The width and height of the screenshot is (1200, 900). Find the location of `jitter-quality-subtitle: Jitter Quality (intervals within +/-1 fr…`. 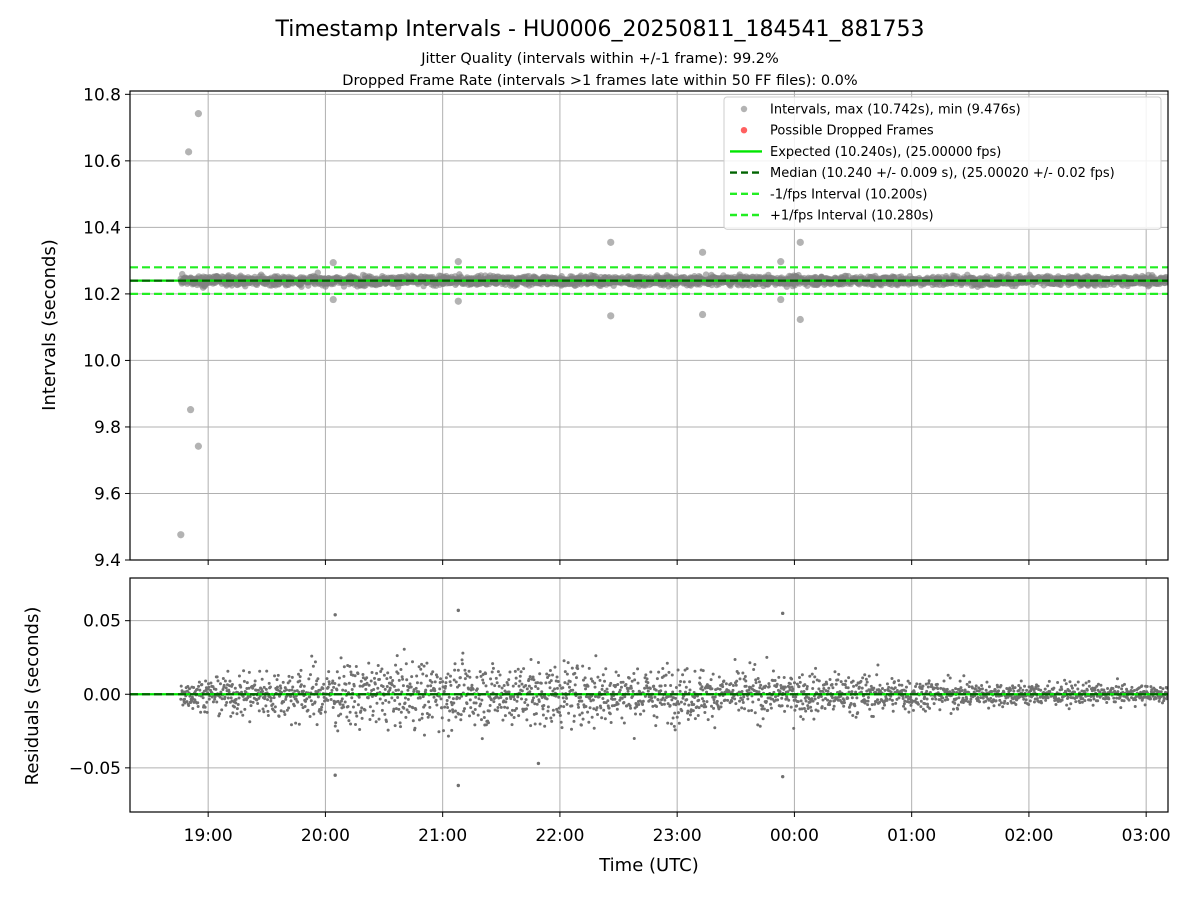

jitter-quality-subtitle: Jitter Quality (intervals within +/-1 fr… is located at coordinates (599, 59).